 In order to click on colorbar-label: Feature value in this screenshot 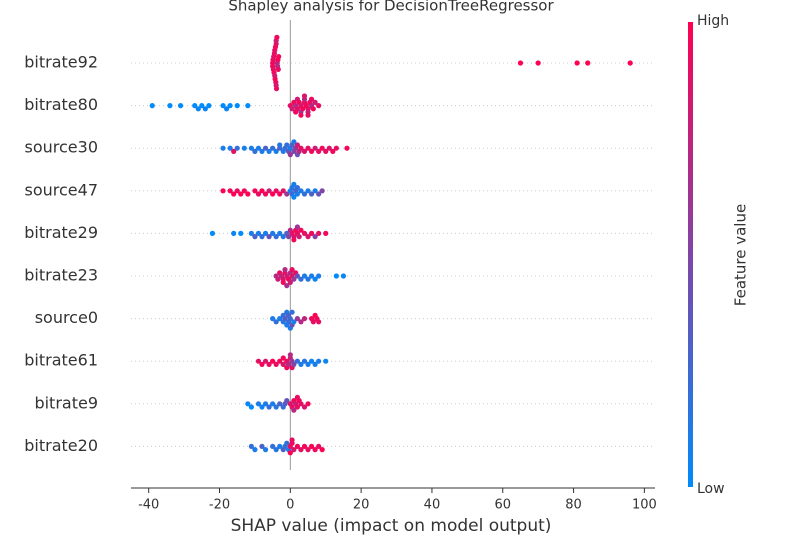, I will do `click(741, 255)`.